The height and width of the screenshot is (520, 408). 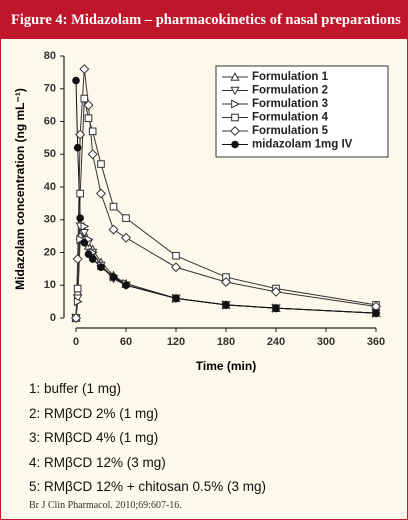 What do you see at coordinates (290, 131) in the screenshot?
I see `legend-label: Formulation 5` at bounding box center [290, 131].